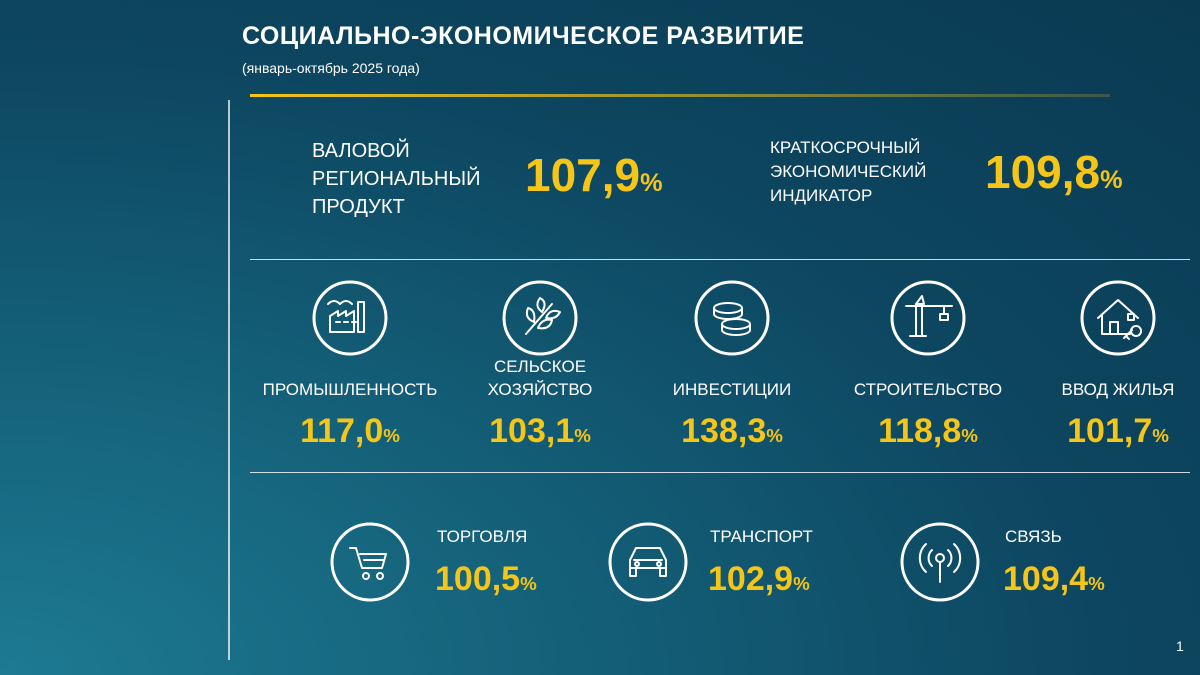 This screenshot has height=675, width=1200. What do you see at coordinates (1180, 646) in the screenshot?
I see `page-number: 1` at bounding box center [1180, 646].